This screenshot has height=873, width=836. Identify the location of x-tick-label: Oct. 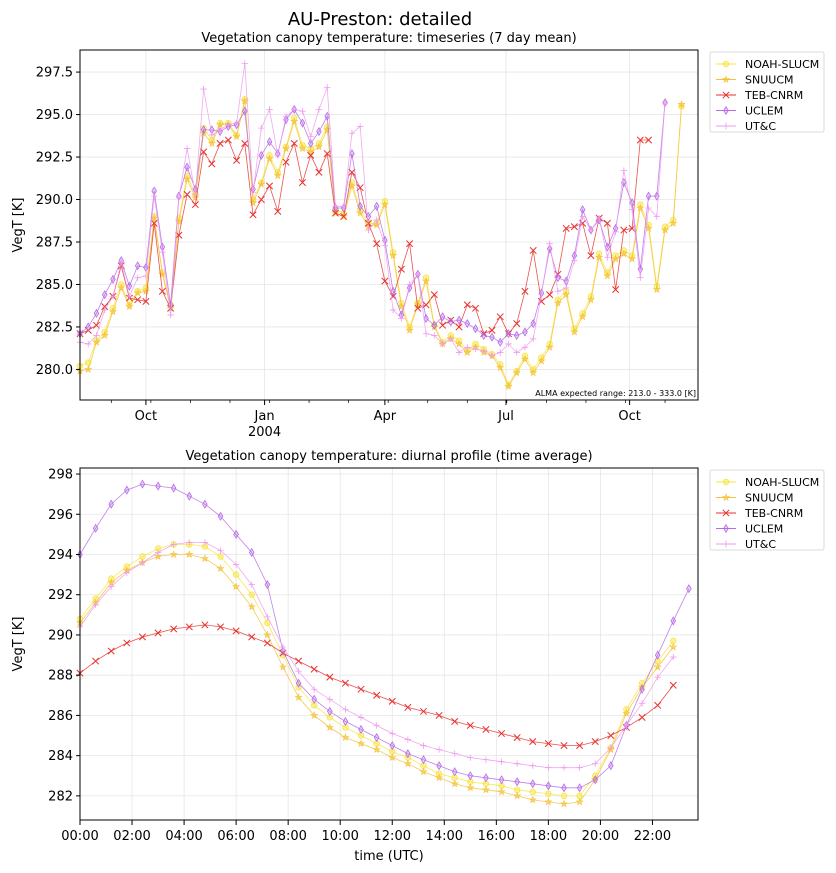
(629, 416).